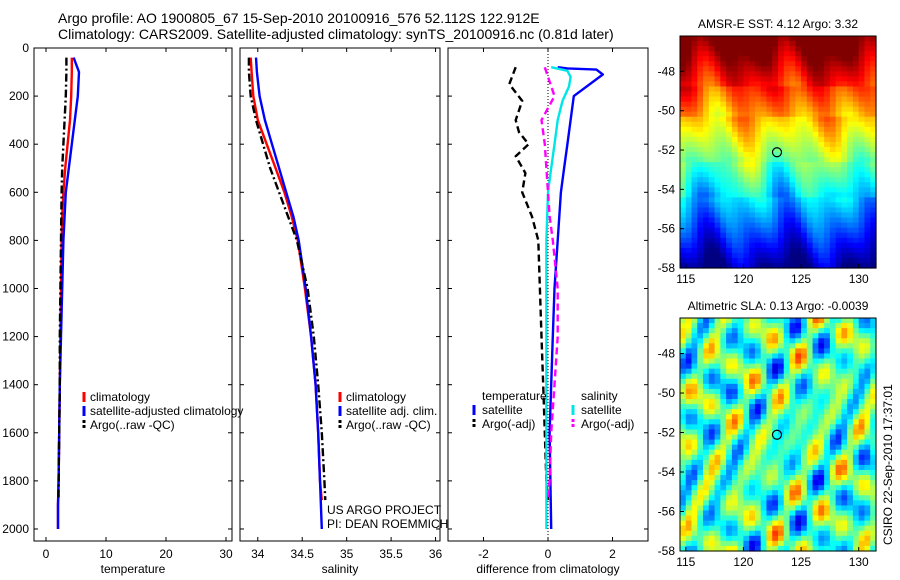  I want to click on map-y-tick-label: -50, so click(667, 393).